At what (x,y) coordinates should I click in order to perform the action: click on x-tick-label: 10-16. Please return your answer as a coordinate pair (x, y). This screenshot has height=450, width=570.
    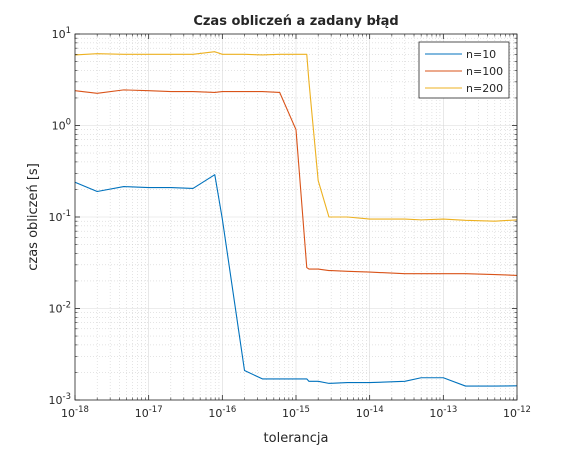
    Looking at the image, I should click on (222, 412).